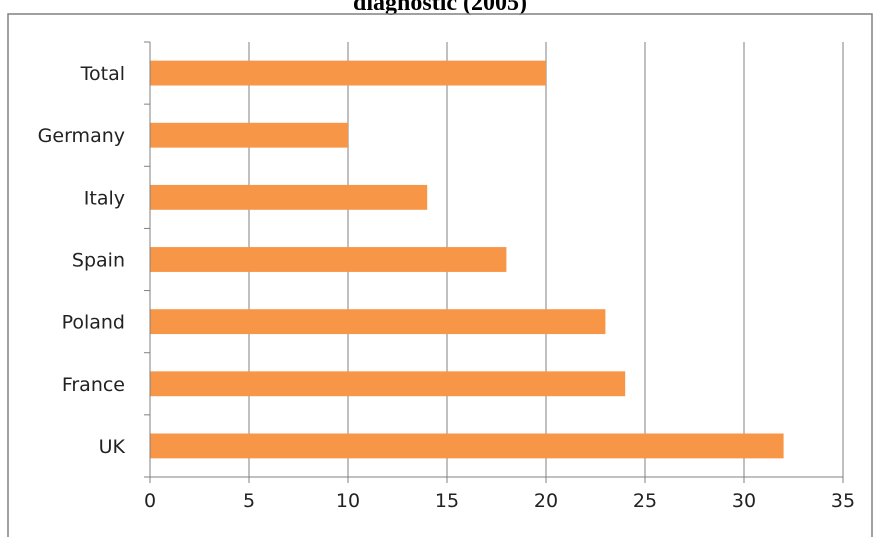  Describe the element at coordinates (499, 501) in the screenshot. I see `tick-labels: 0 5 10 15 20 25 30 35` at that location.